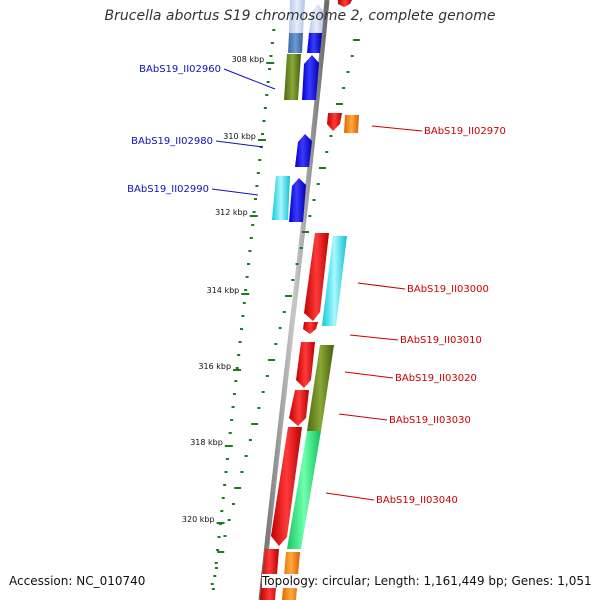 This screenshot has height=600, width=600. I want to click on gene-feature-II02980, so click(303, 150).